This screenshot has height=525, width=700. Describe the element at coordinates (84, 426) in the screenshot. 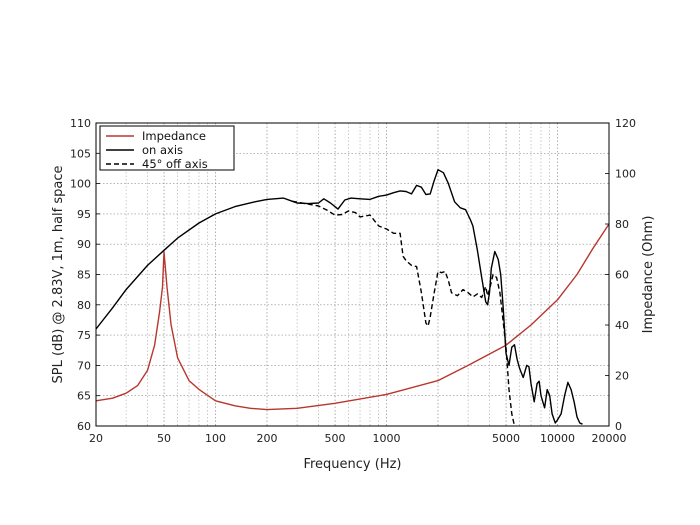

I see `y-tick-label: 60` at that location.